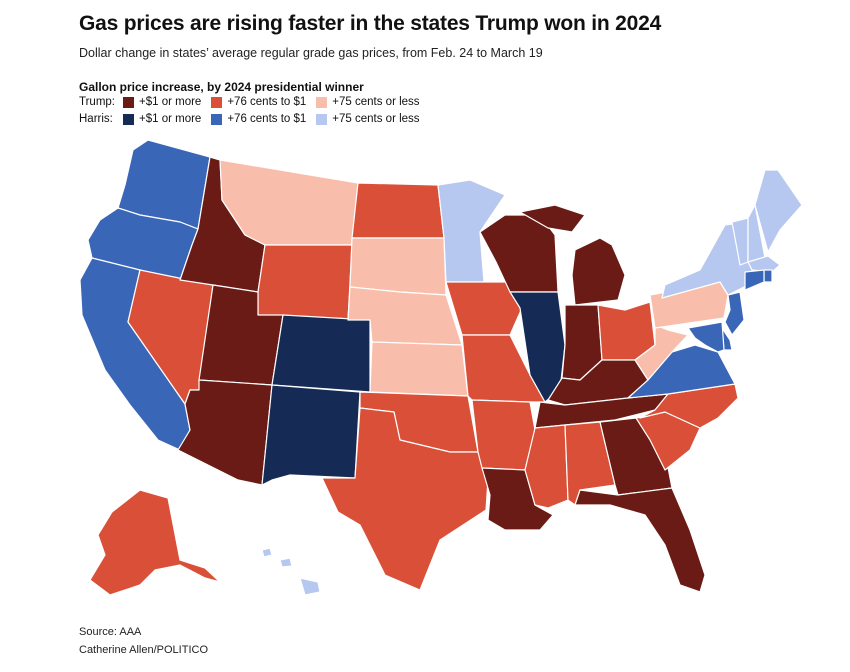 This screenshot has width=850, height=672. What do you see at coordinates (764, 264) in the screenshot?
I see `state-massachusetts` at bounding box center [764, 264].